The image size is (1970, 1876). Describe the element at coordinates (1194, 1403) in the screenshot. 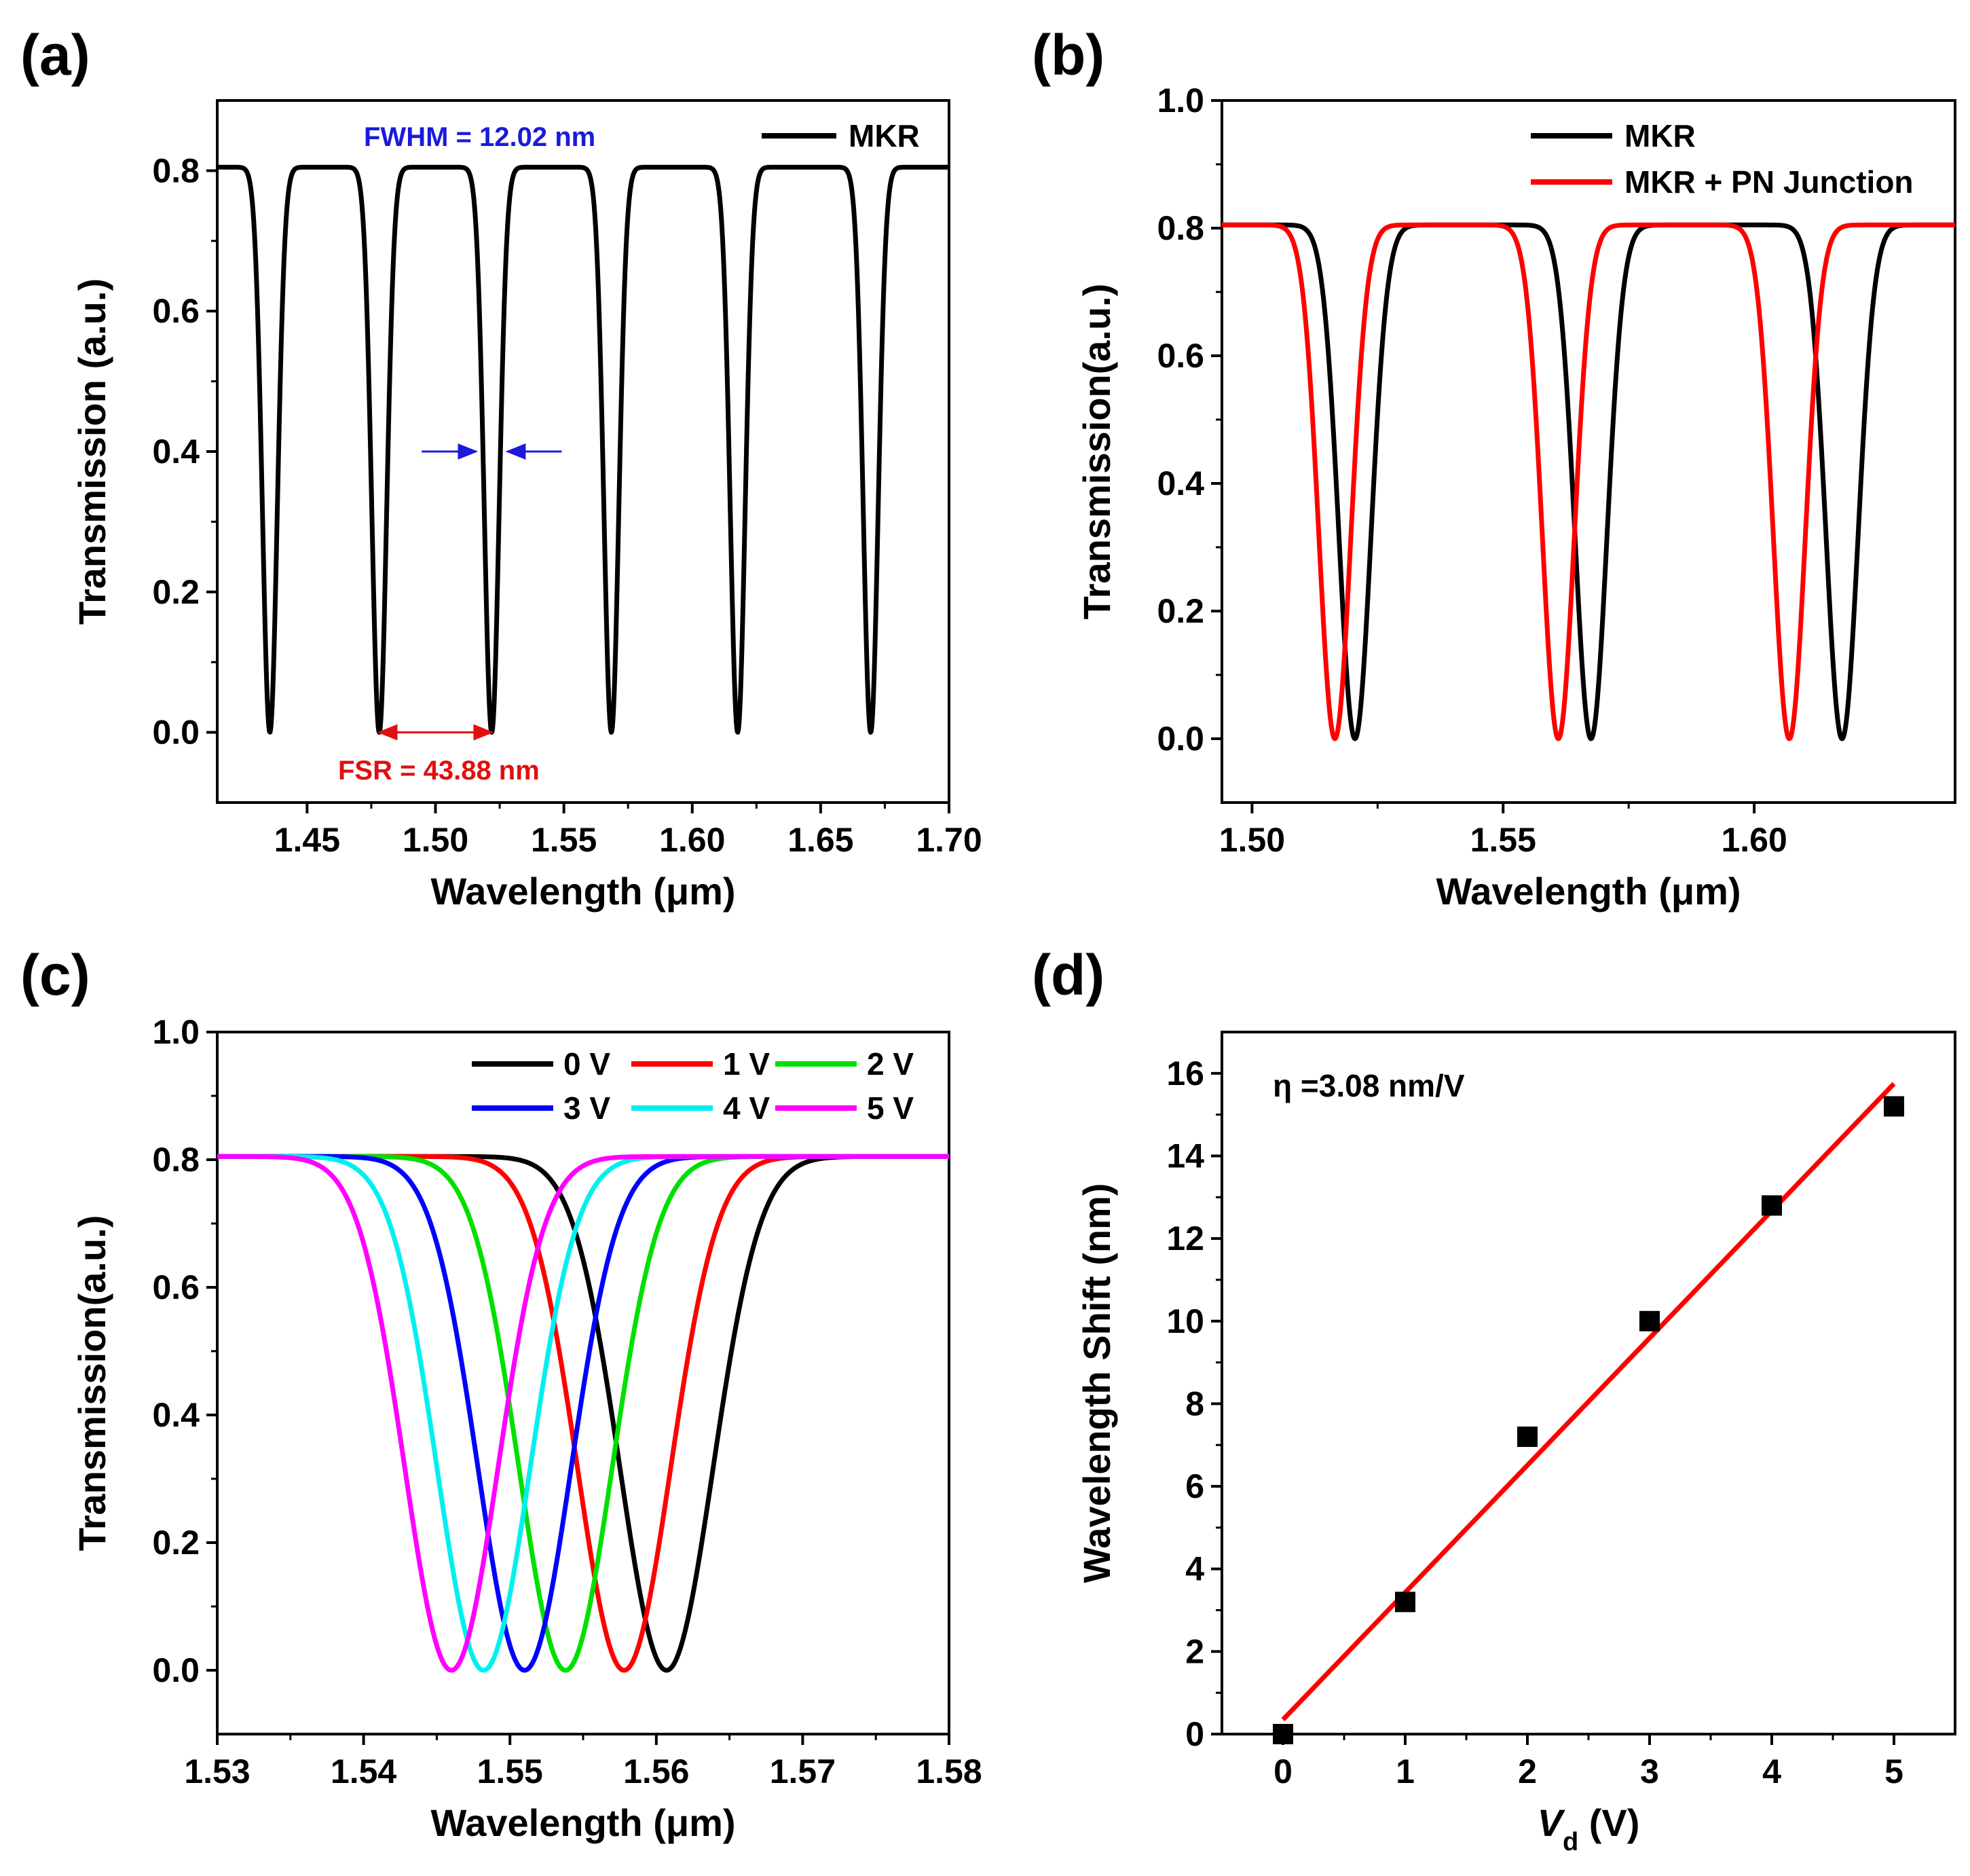

I see `y-tick-label: 8` at that location.